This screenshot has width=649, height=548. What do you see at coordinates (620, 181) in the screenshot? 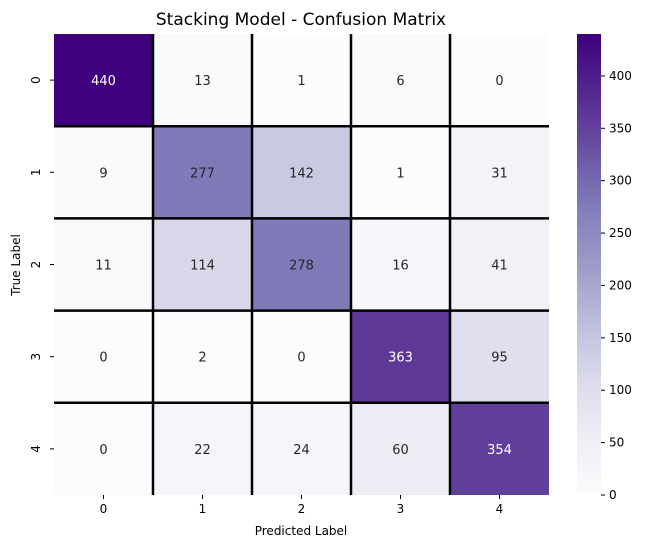
I see `colorbar-tick-label: 300` at bounding box center [620, 181].